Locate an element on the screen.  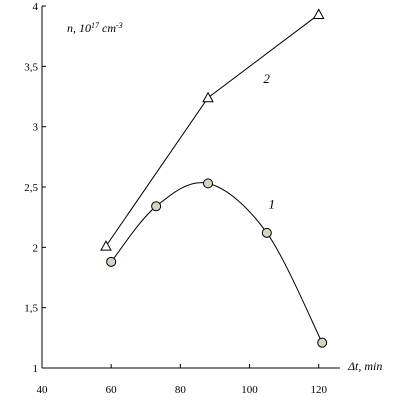
y-tick-label: 2 is located at coordinates (36, 248).